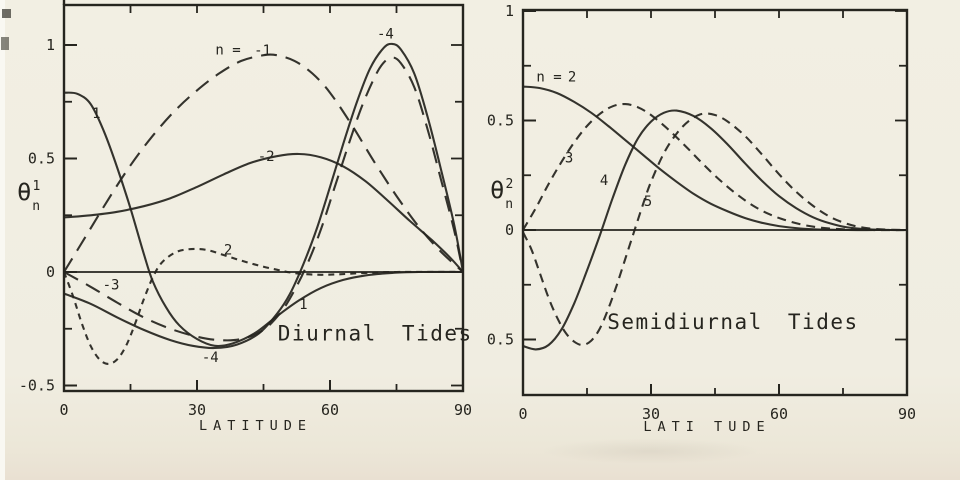 Image resolution: width=960 pixels, height=480 pixels. I want to click on curve-label: -1, so click(262, 51).